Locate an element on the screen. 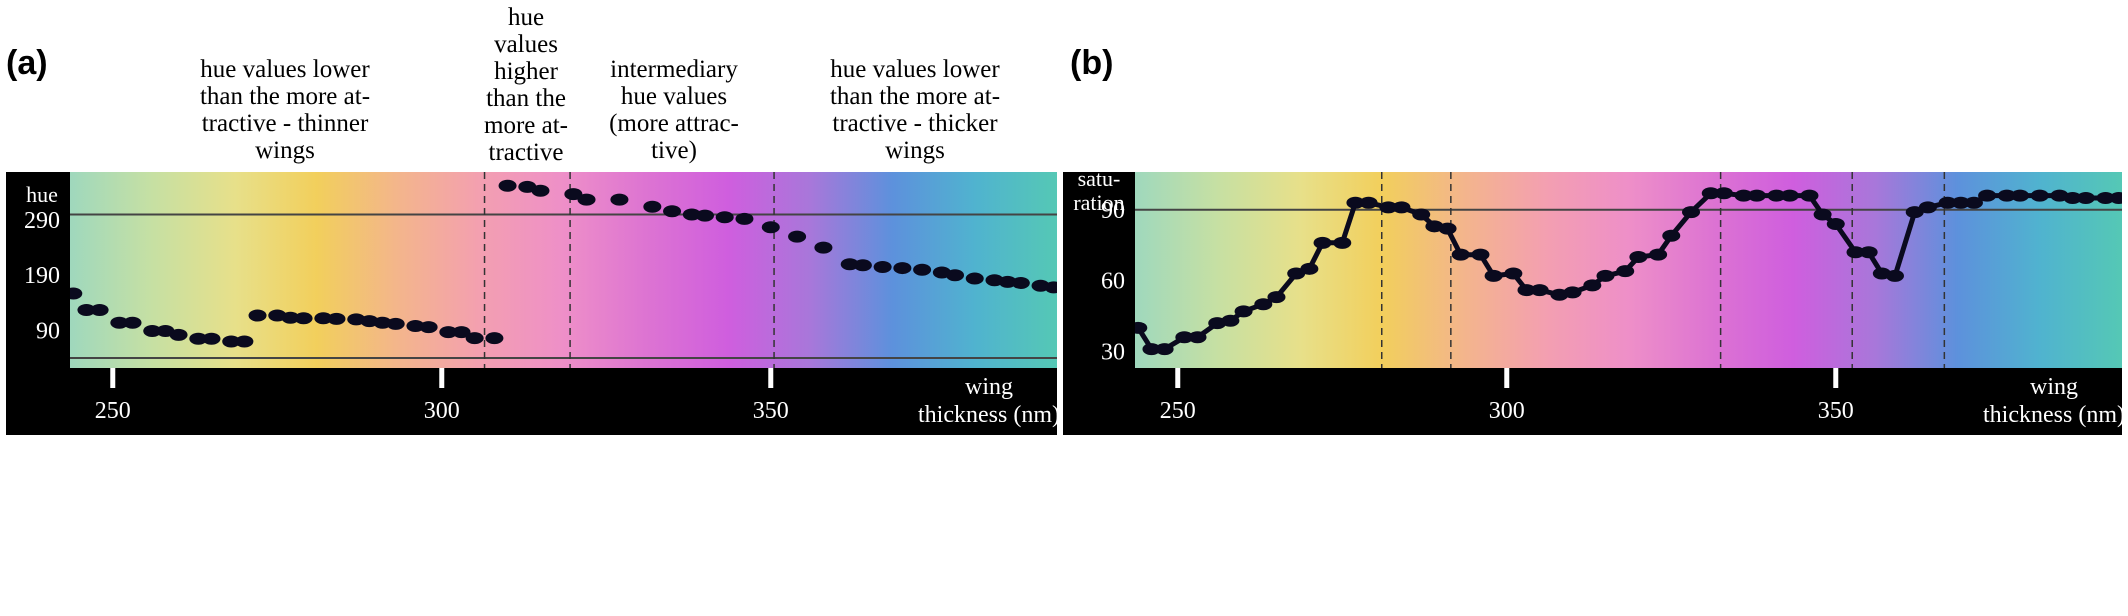 This screenshot has width=2128, height=616. data-series is located at coordinates (563, 263).